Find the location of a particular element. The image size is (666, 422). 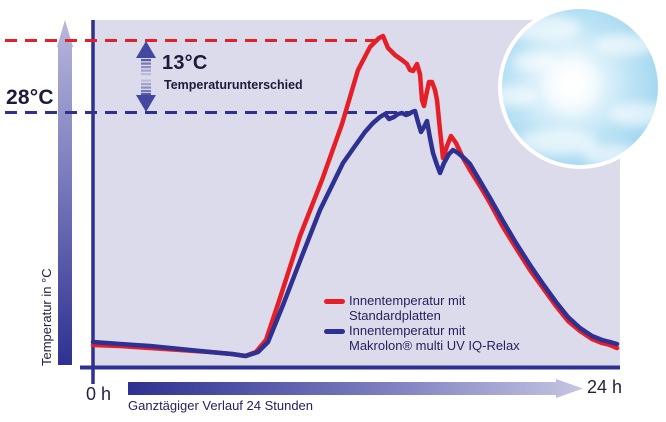

legend-label-makrolon-line1: Innentemperatur mit is located at coordinates (407, 330).